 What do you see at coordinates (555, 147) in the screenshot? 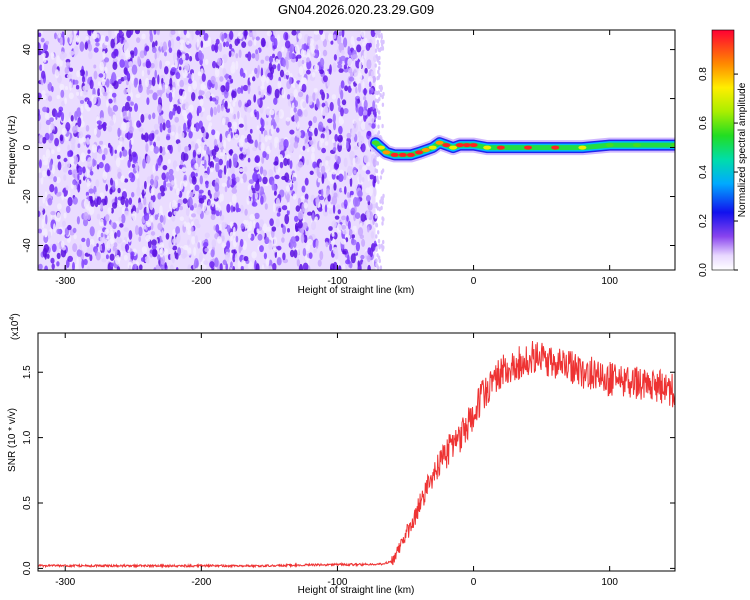
I see `ridge-point` at bounding box center [555, 147].